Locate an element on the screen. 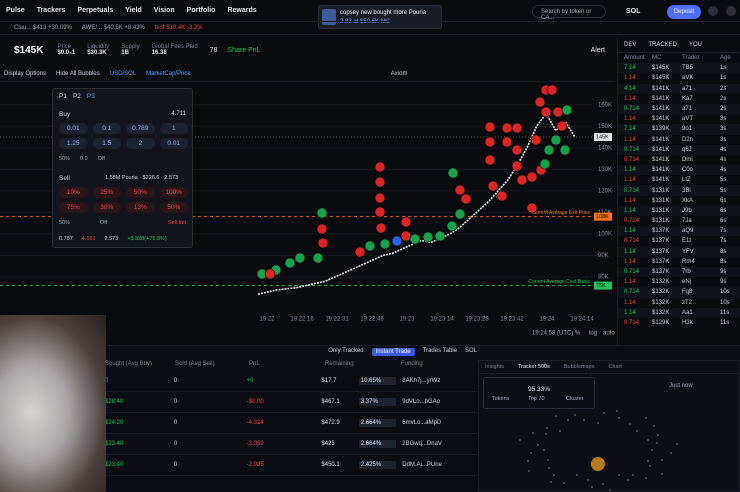  amount-button: 1 is located at coordinates (173, 128).